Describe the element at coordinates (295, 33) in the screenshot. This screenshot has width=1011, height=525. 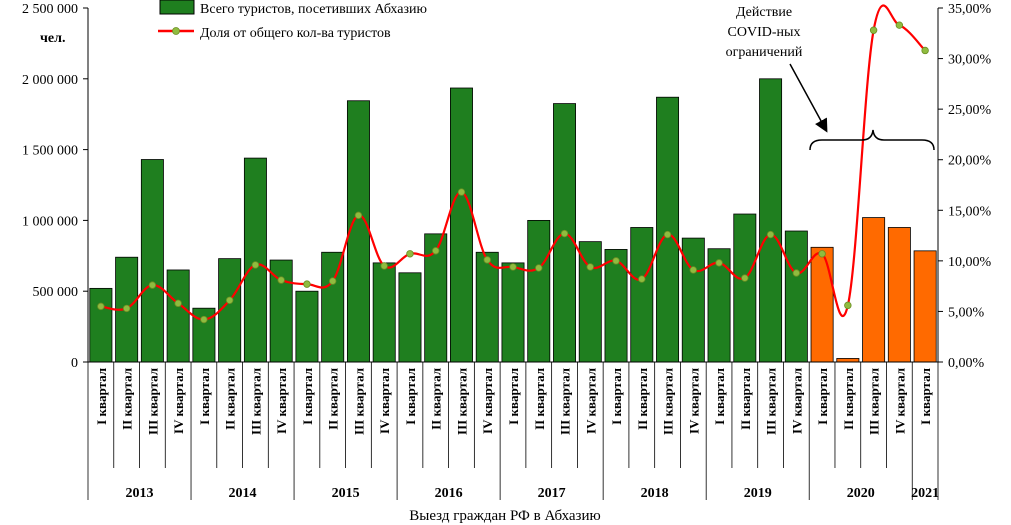
I see `legend-line-label: Доля от общего кол-ва туристов` at that location.